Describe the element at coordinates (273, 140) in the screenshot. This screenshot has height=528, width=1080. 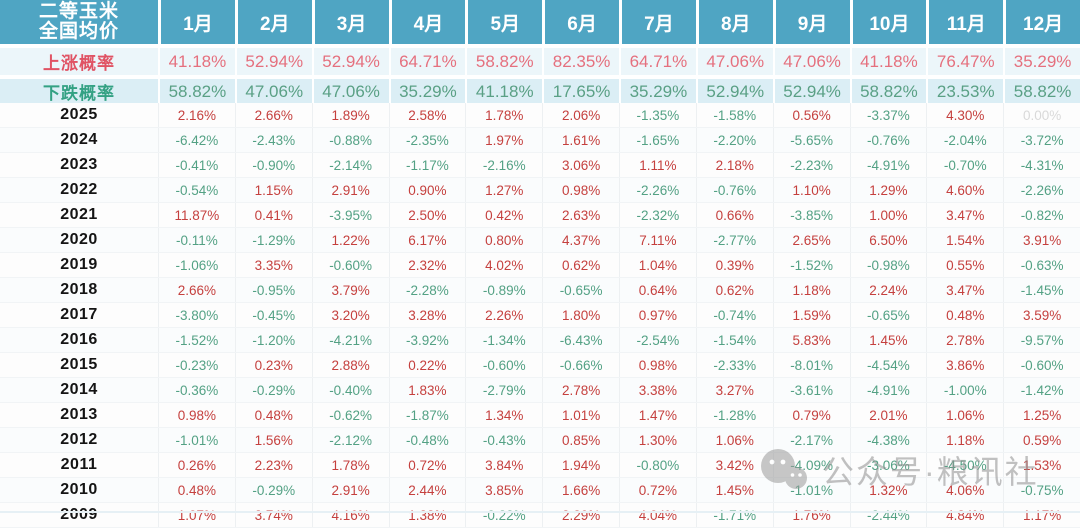
I see `value-cell: -2.43%` at that location.